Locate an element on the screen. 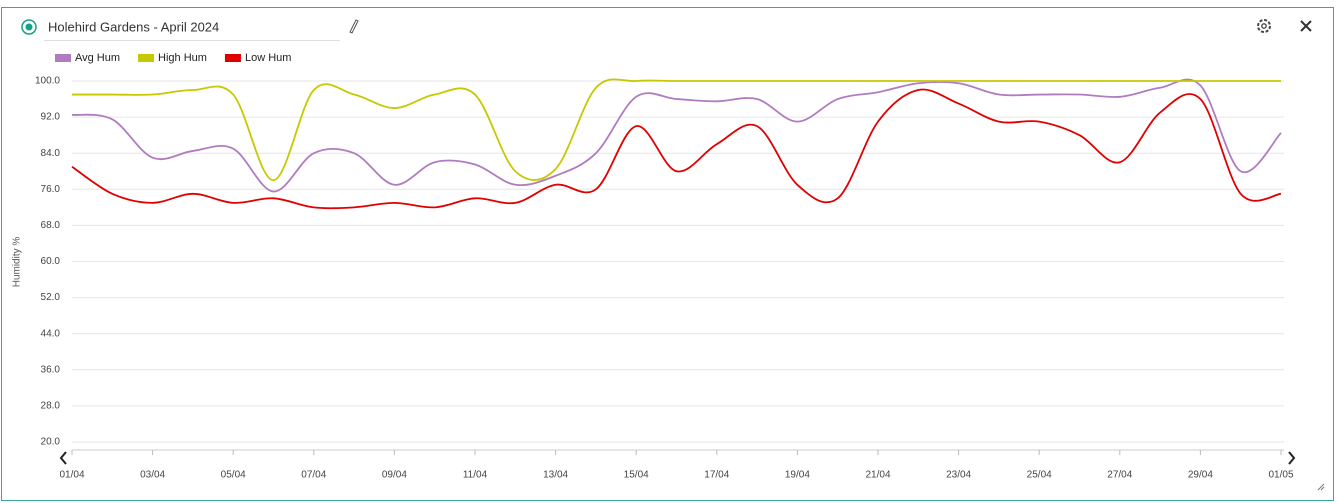 The width and height of the screenshot is (1336, 503). y-axis-label: Humidity % is located at coordinates (17, 262).